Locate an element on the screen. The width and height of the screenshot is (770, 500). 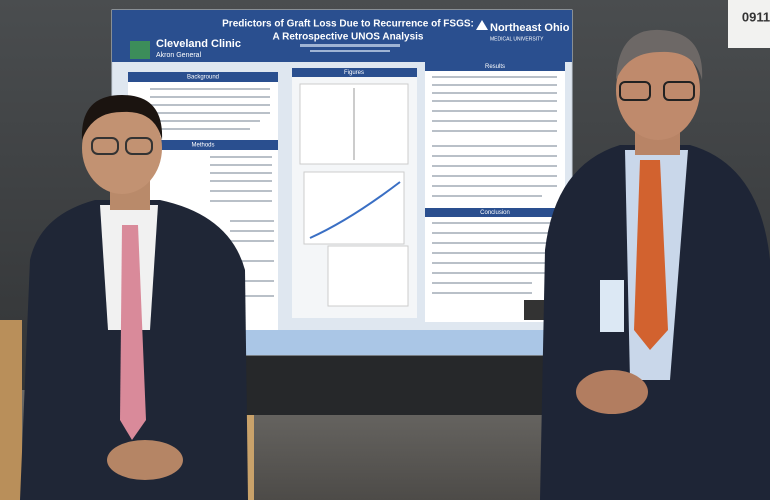
poster-header is located at coordinates (342, 36).